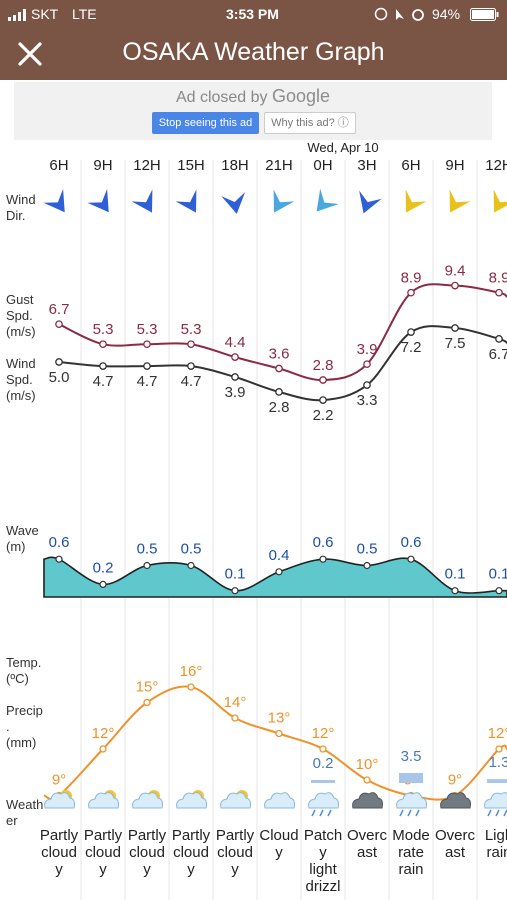 The width and height of the screenshot is (507, 900). I want to click on wind-speed-line, so click(282, 363).